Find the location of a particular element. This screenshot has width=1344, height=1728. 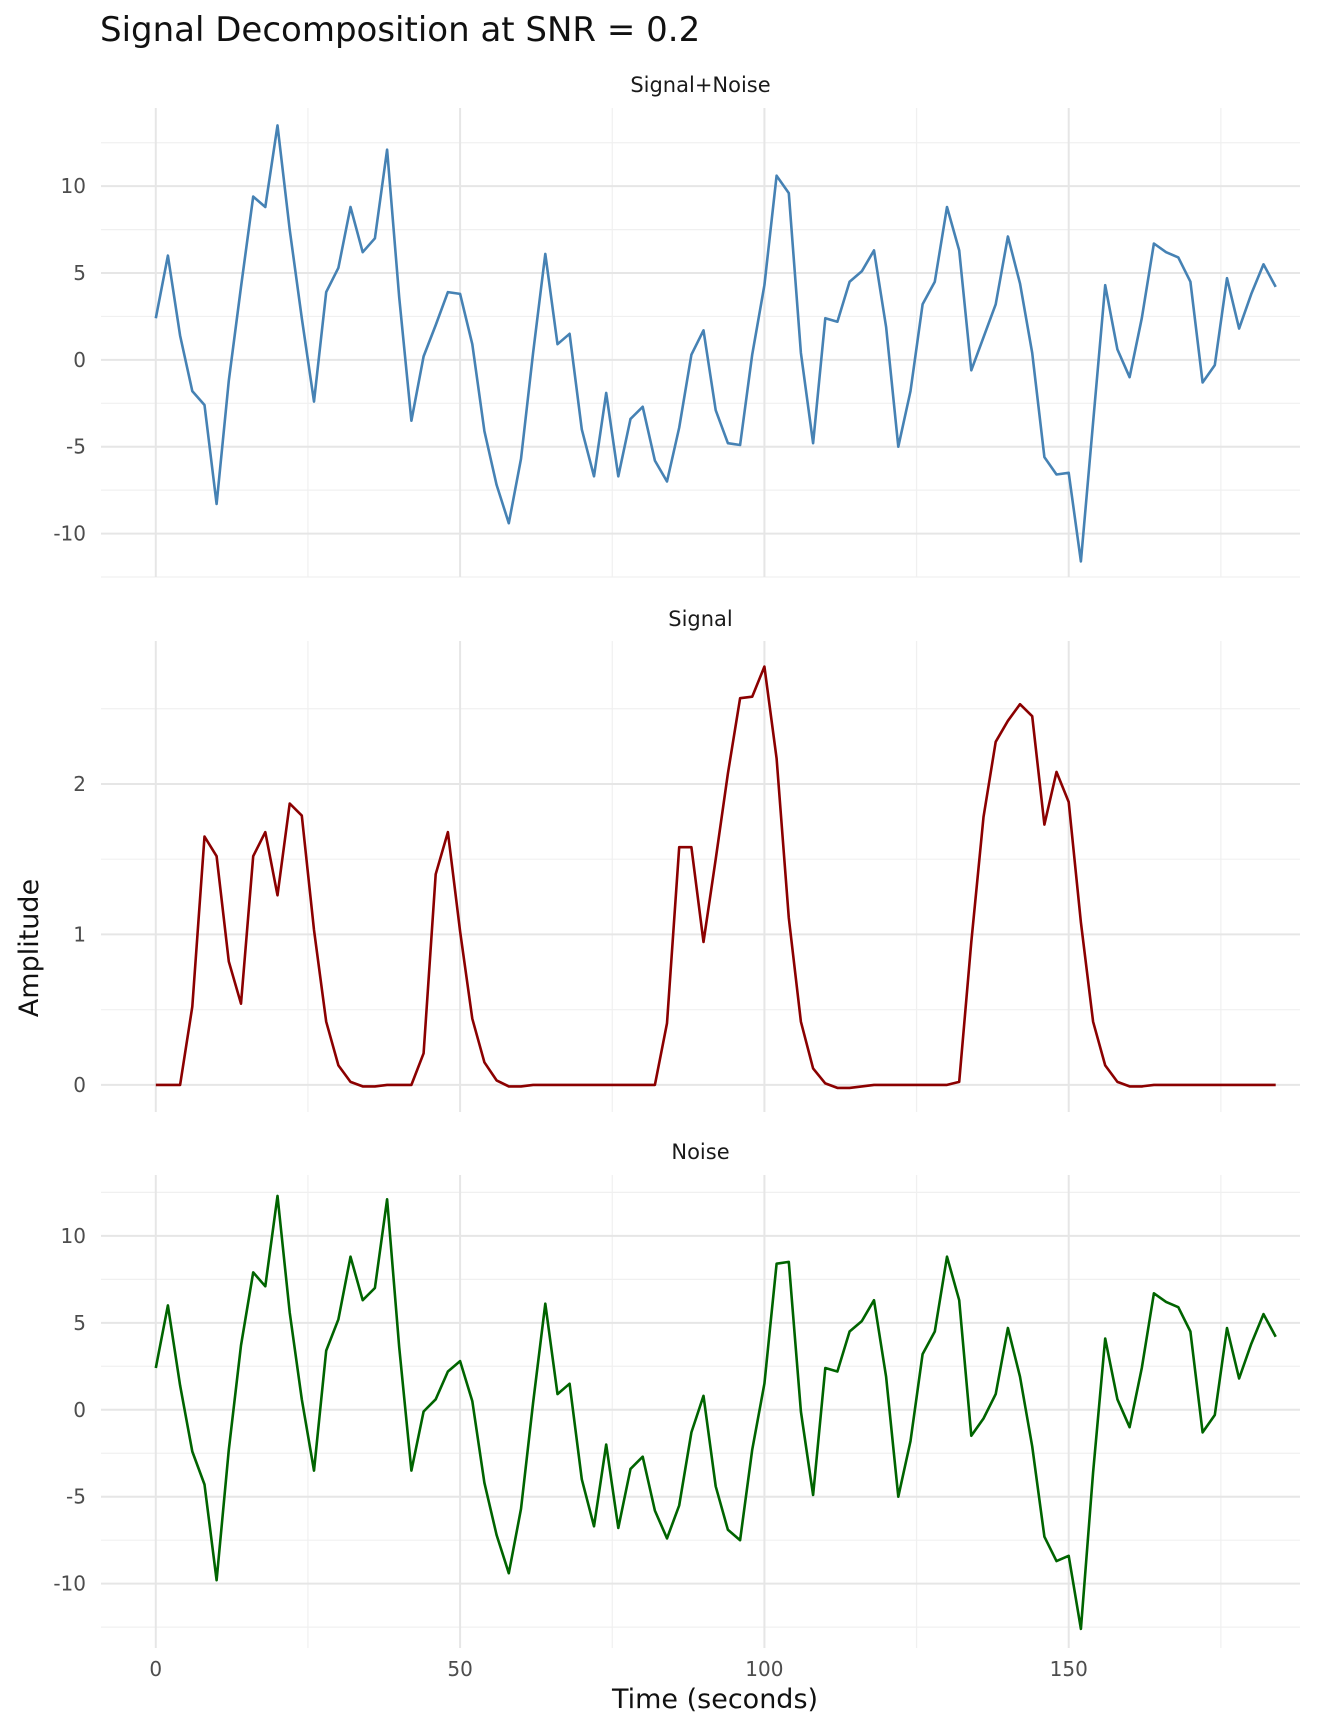

x-axis-title: Time (seconds) is located at coordinates (714, 1699).